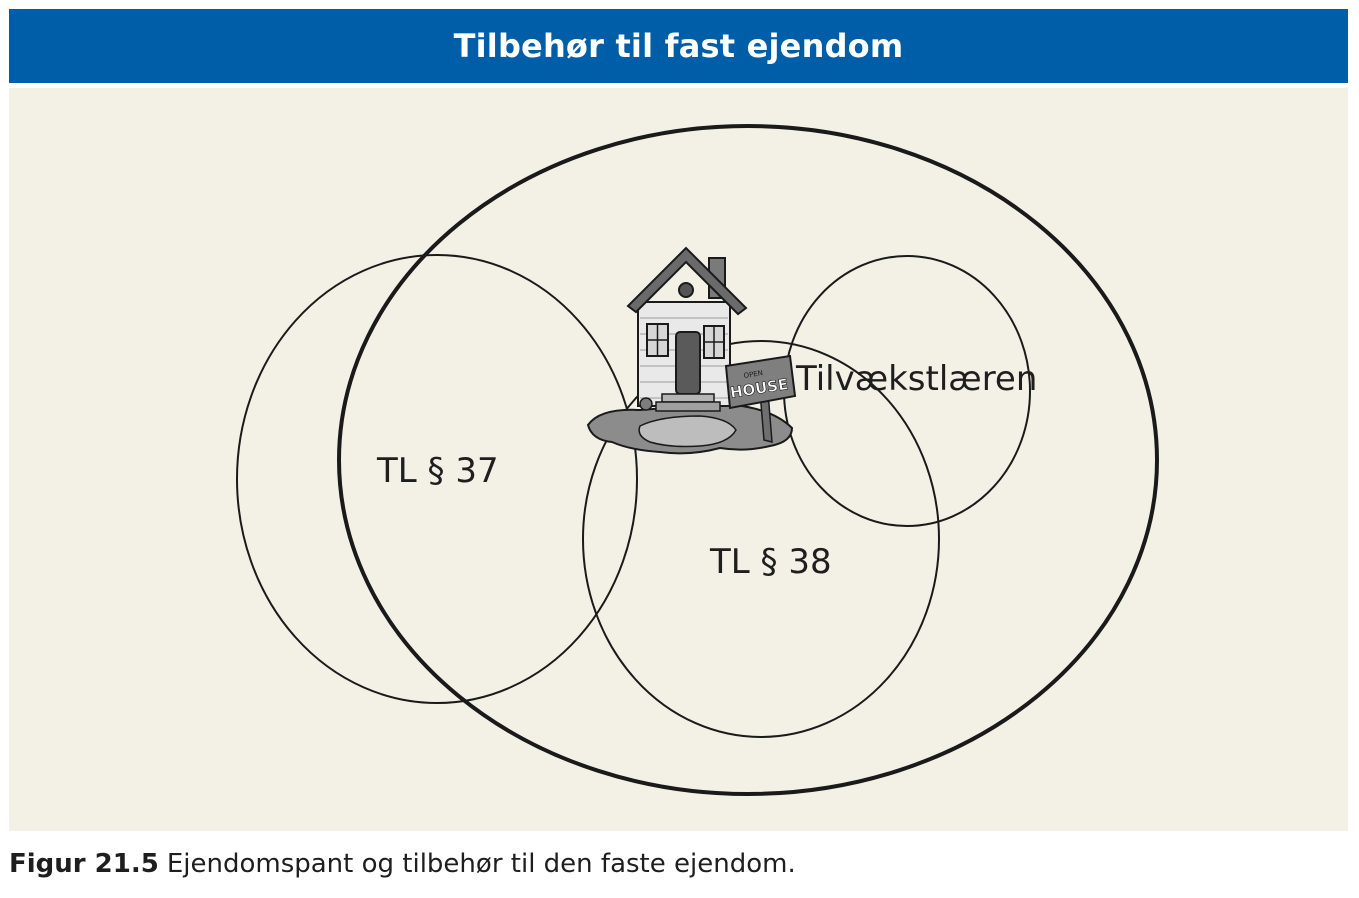 The width and height of the screenshot is (1359, 898). I want to click on page-title: Tilbehør til fast ejendom, so click(678, 46).